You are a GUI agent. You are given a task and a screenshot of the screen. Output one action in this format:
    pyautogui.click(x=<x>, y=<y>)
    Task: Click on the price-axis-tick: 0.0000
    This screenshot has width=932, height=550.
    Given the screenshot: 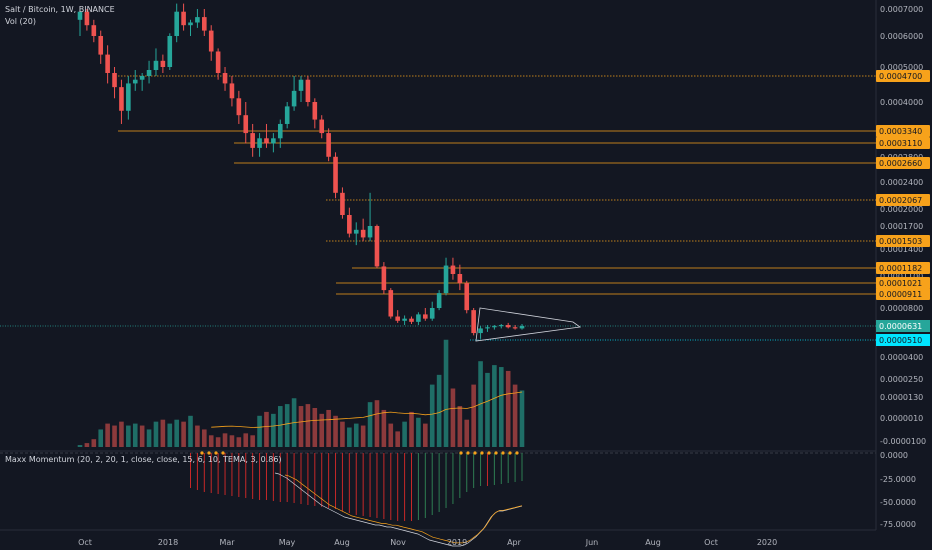 What is the action you would take?
    pyautogui.click(x=894, y=455)
    